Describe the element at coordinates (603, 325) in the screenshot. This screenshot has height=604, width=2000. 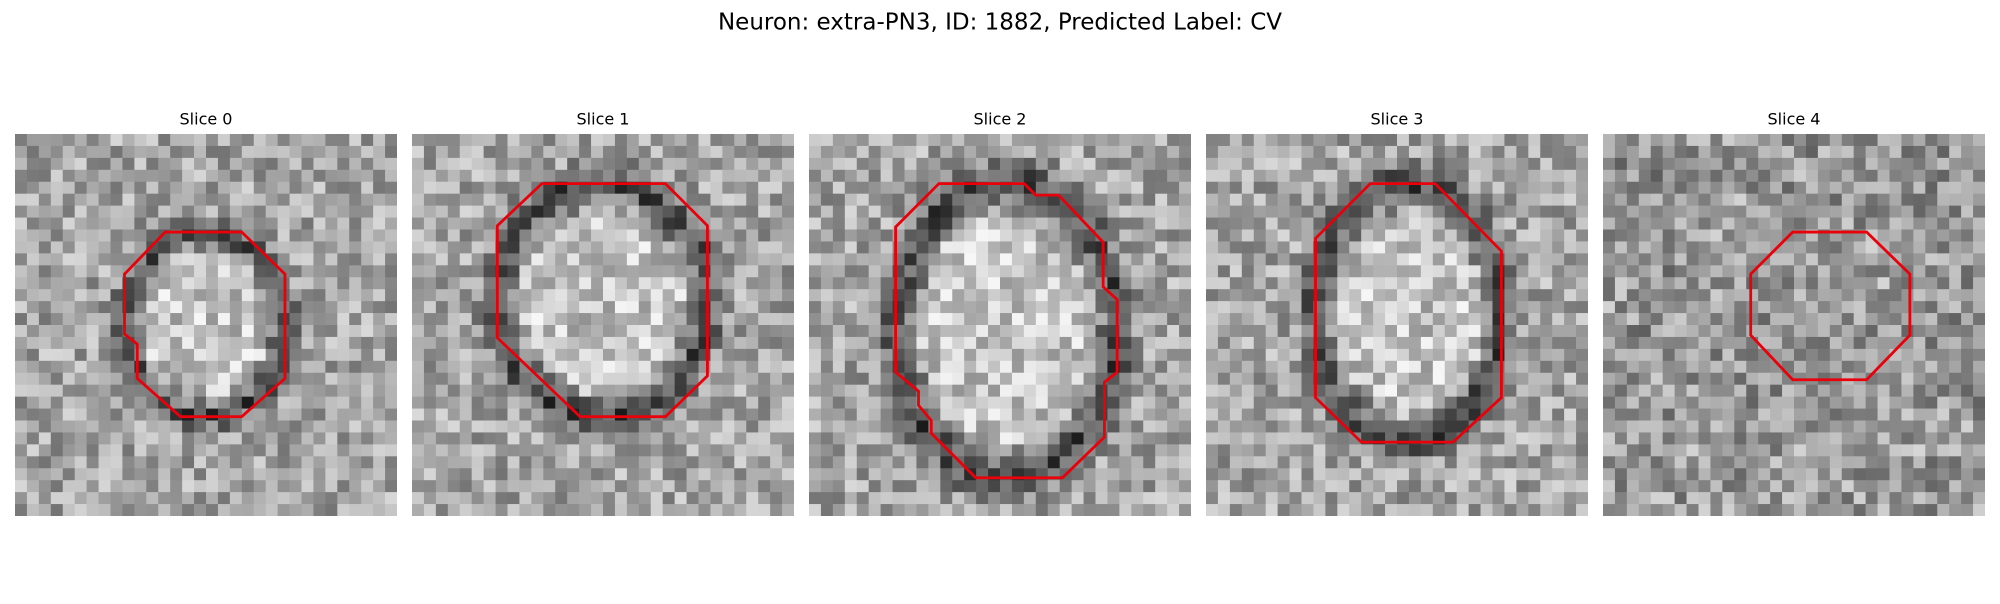
I see `image-panel` at that location.